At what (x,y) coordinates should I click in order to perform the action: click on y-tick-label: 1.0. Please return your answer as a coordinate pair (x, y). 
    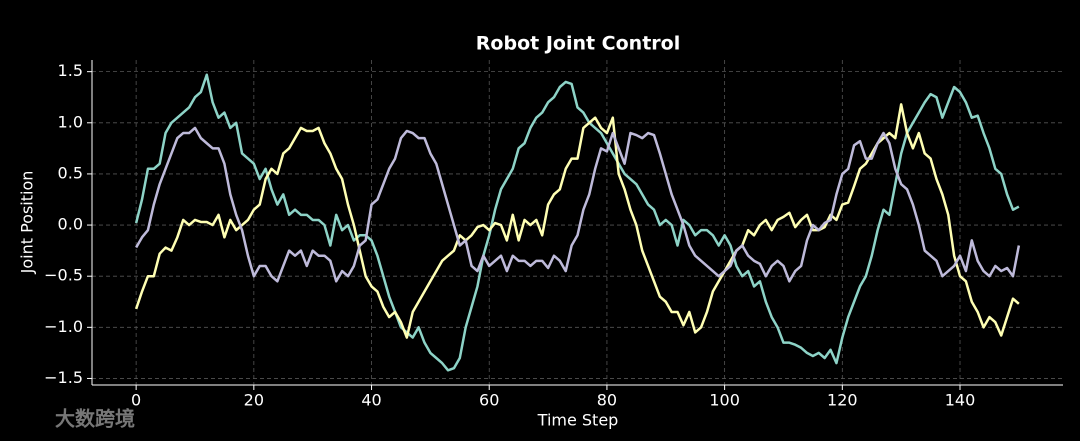
    Looking at the image, I should click on (70, 121).